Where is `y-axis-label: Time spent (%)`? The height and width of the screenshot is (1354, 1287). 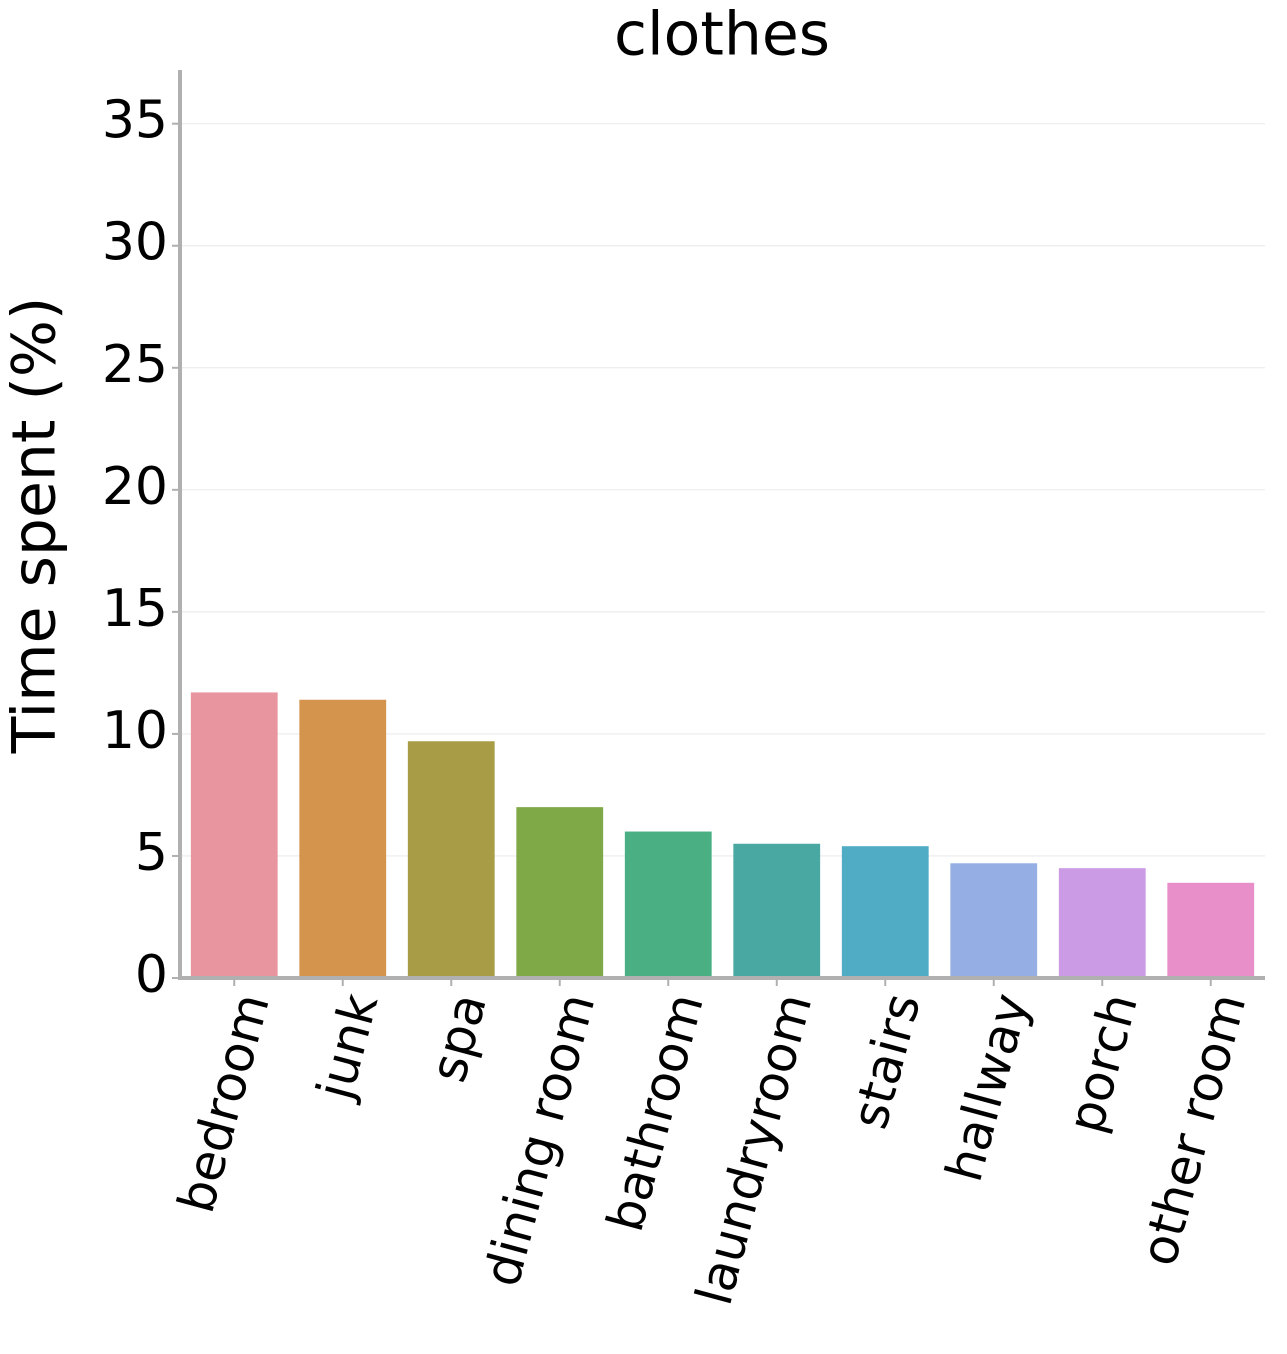 y-axis-label: Time spent (%) is located at coordinates (35, 526).